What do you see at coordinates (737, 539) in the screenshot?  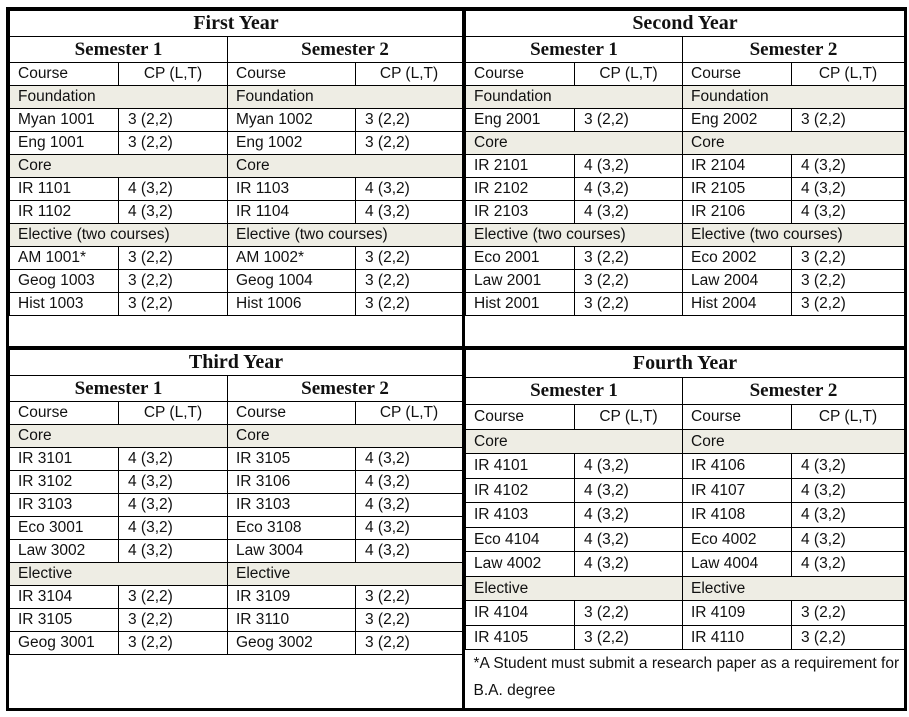 I see `course-code: Eco 4002` at bounding box center [737, 539].